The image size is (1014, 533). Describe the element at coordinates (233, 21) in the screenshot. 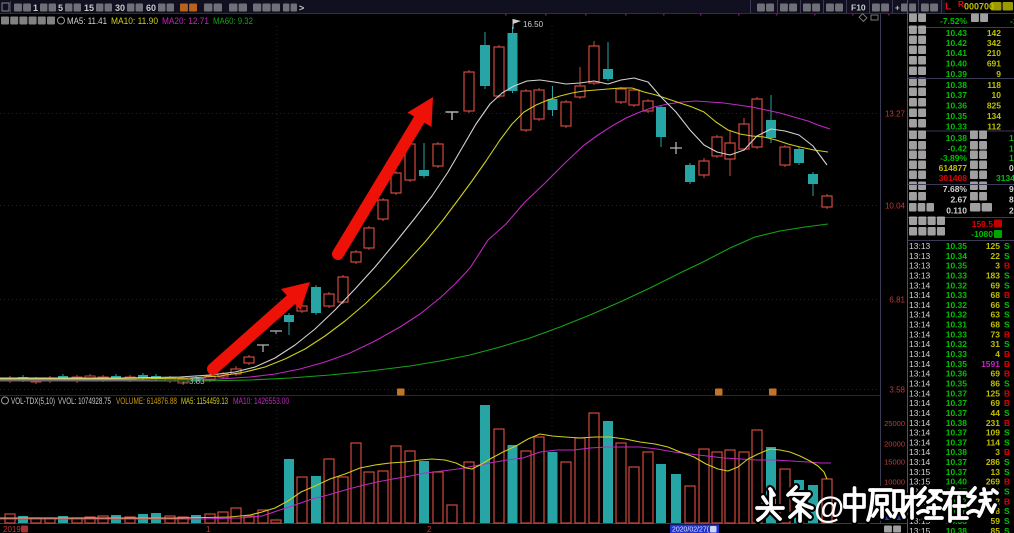

I see `svg-text: MA60: 9.32` at that location.